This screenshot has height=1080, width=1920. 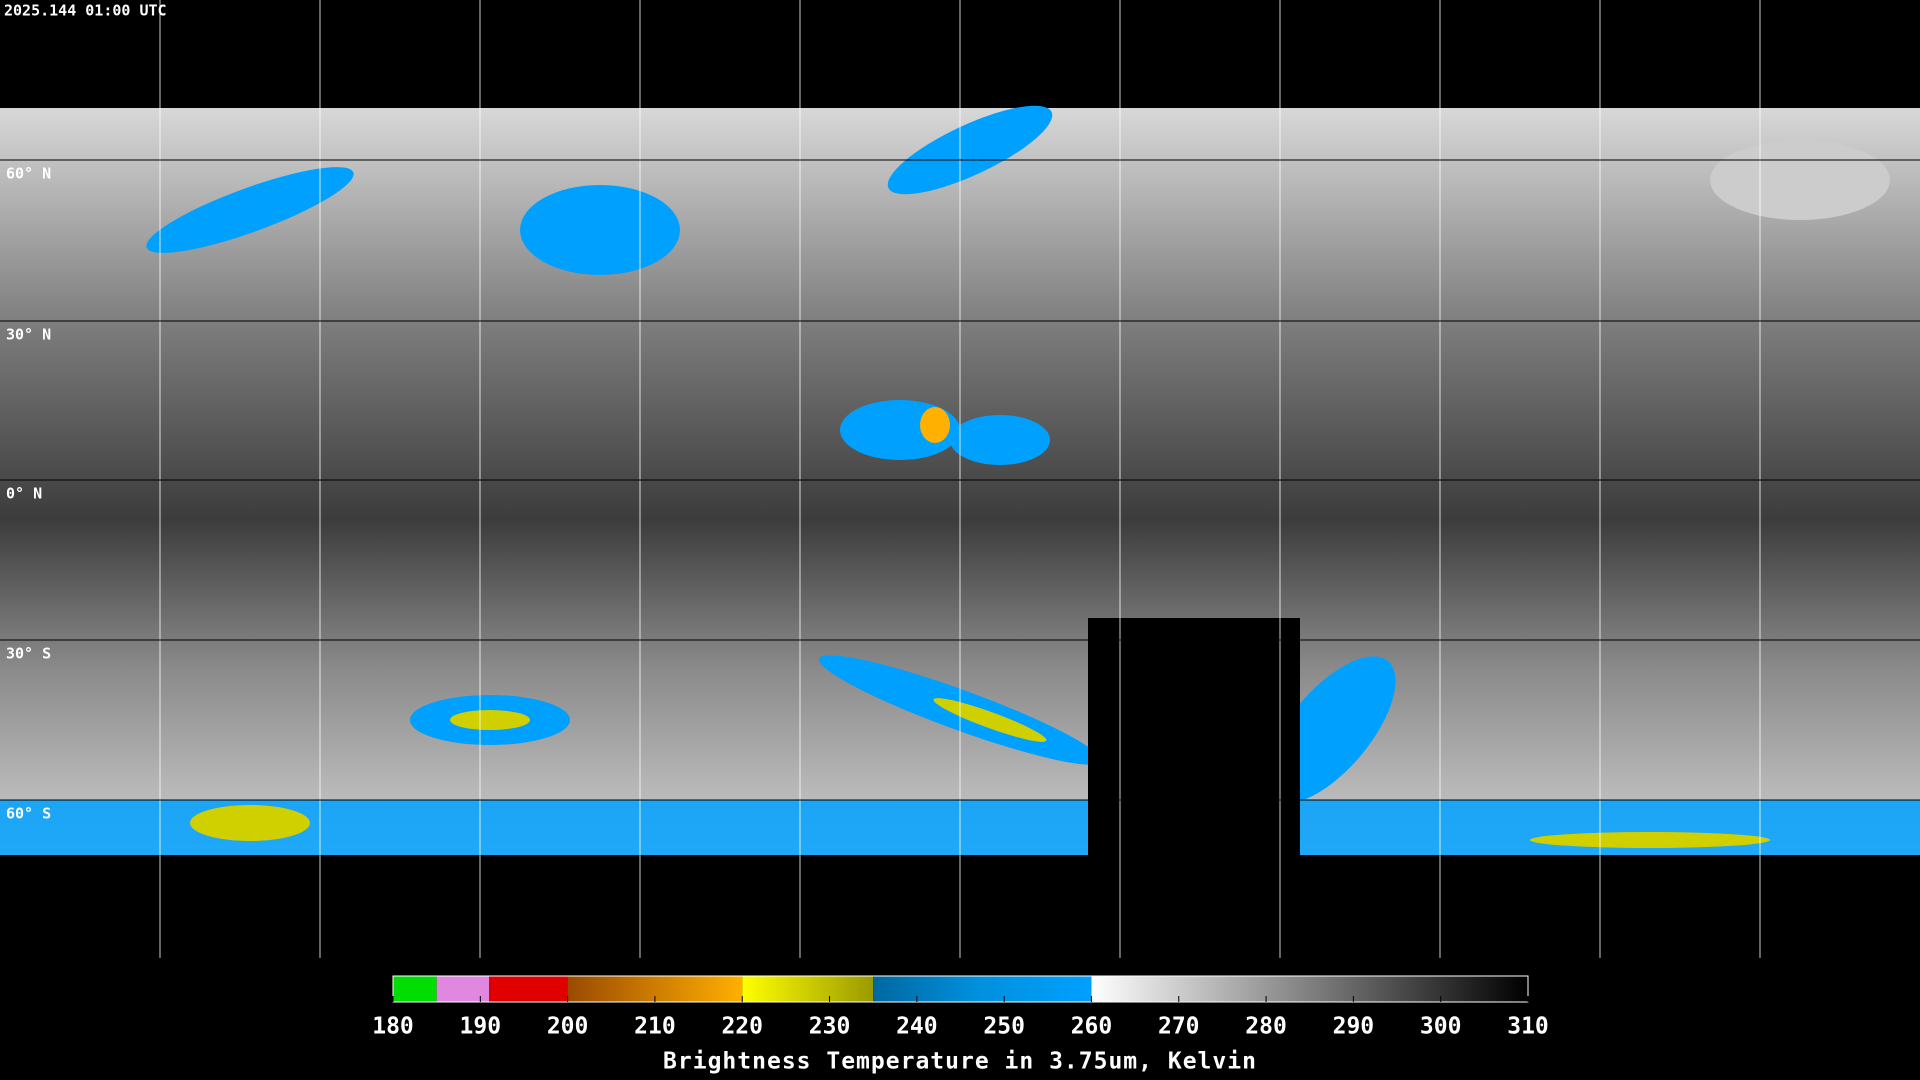 What do you see at coordinates (24, 494) in the screenshot?
I see `latitude-label: 0° N` at bounding box center [24, 494].